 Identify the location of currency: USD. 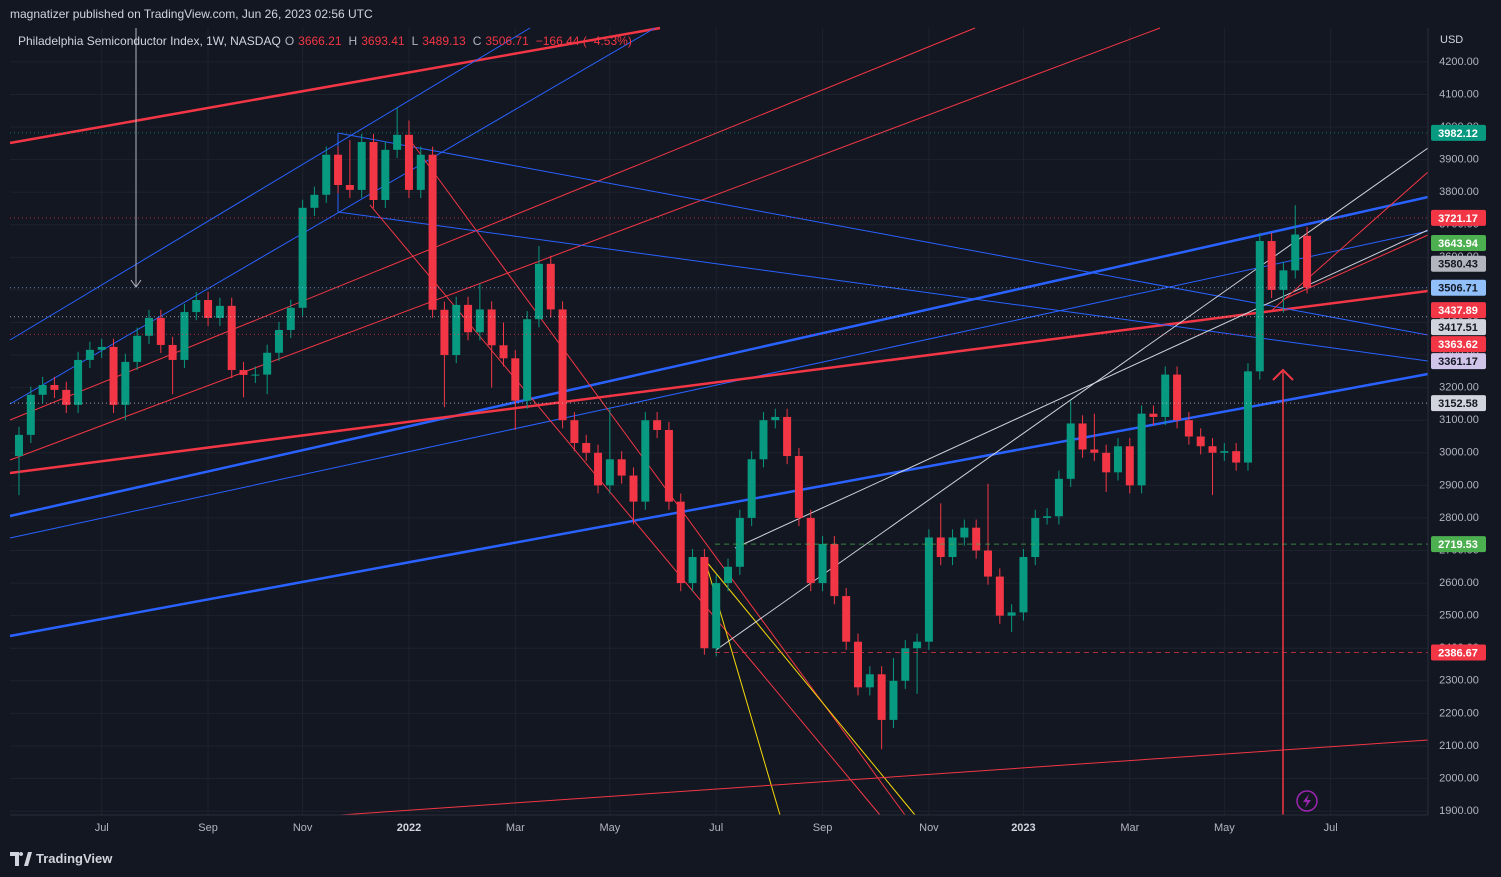
(1451, 40).